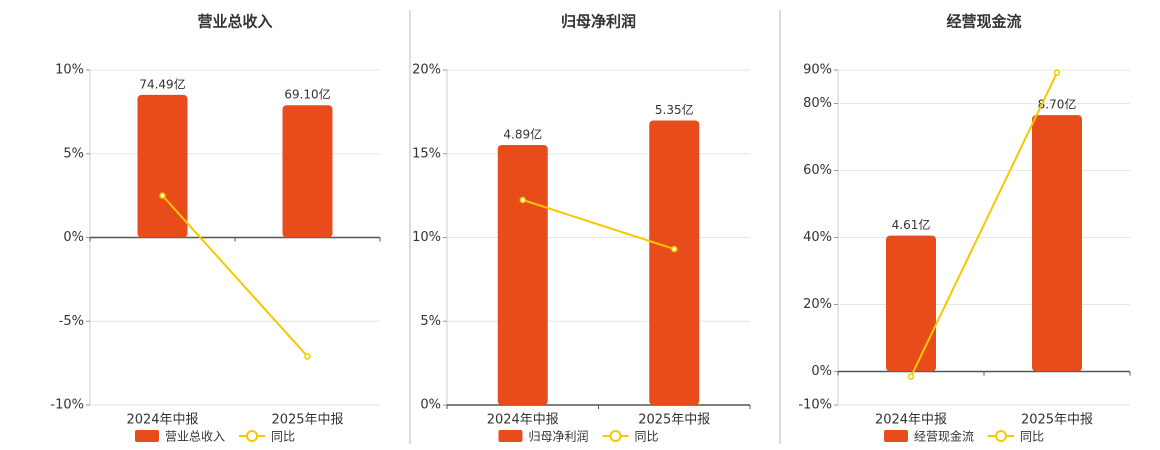  Describe the element at coordinates (598, 22) in the screenshot. I see `chart-title: 归母净利润` at that location.